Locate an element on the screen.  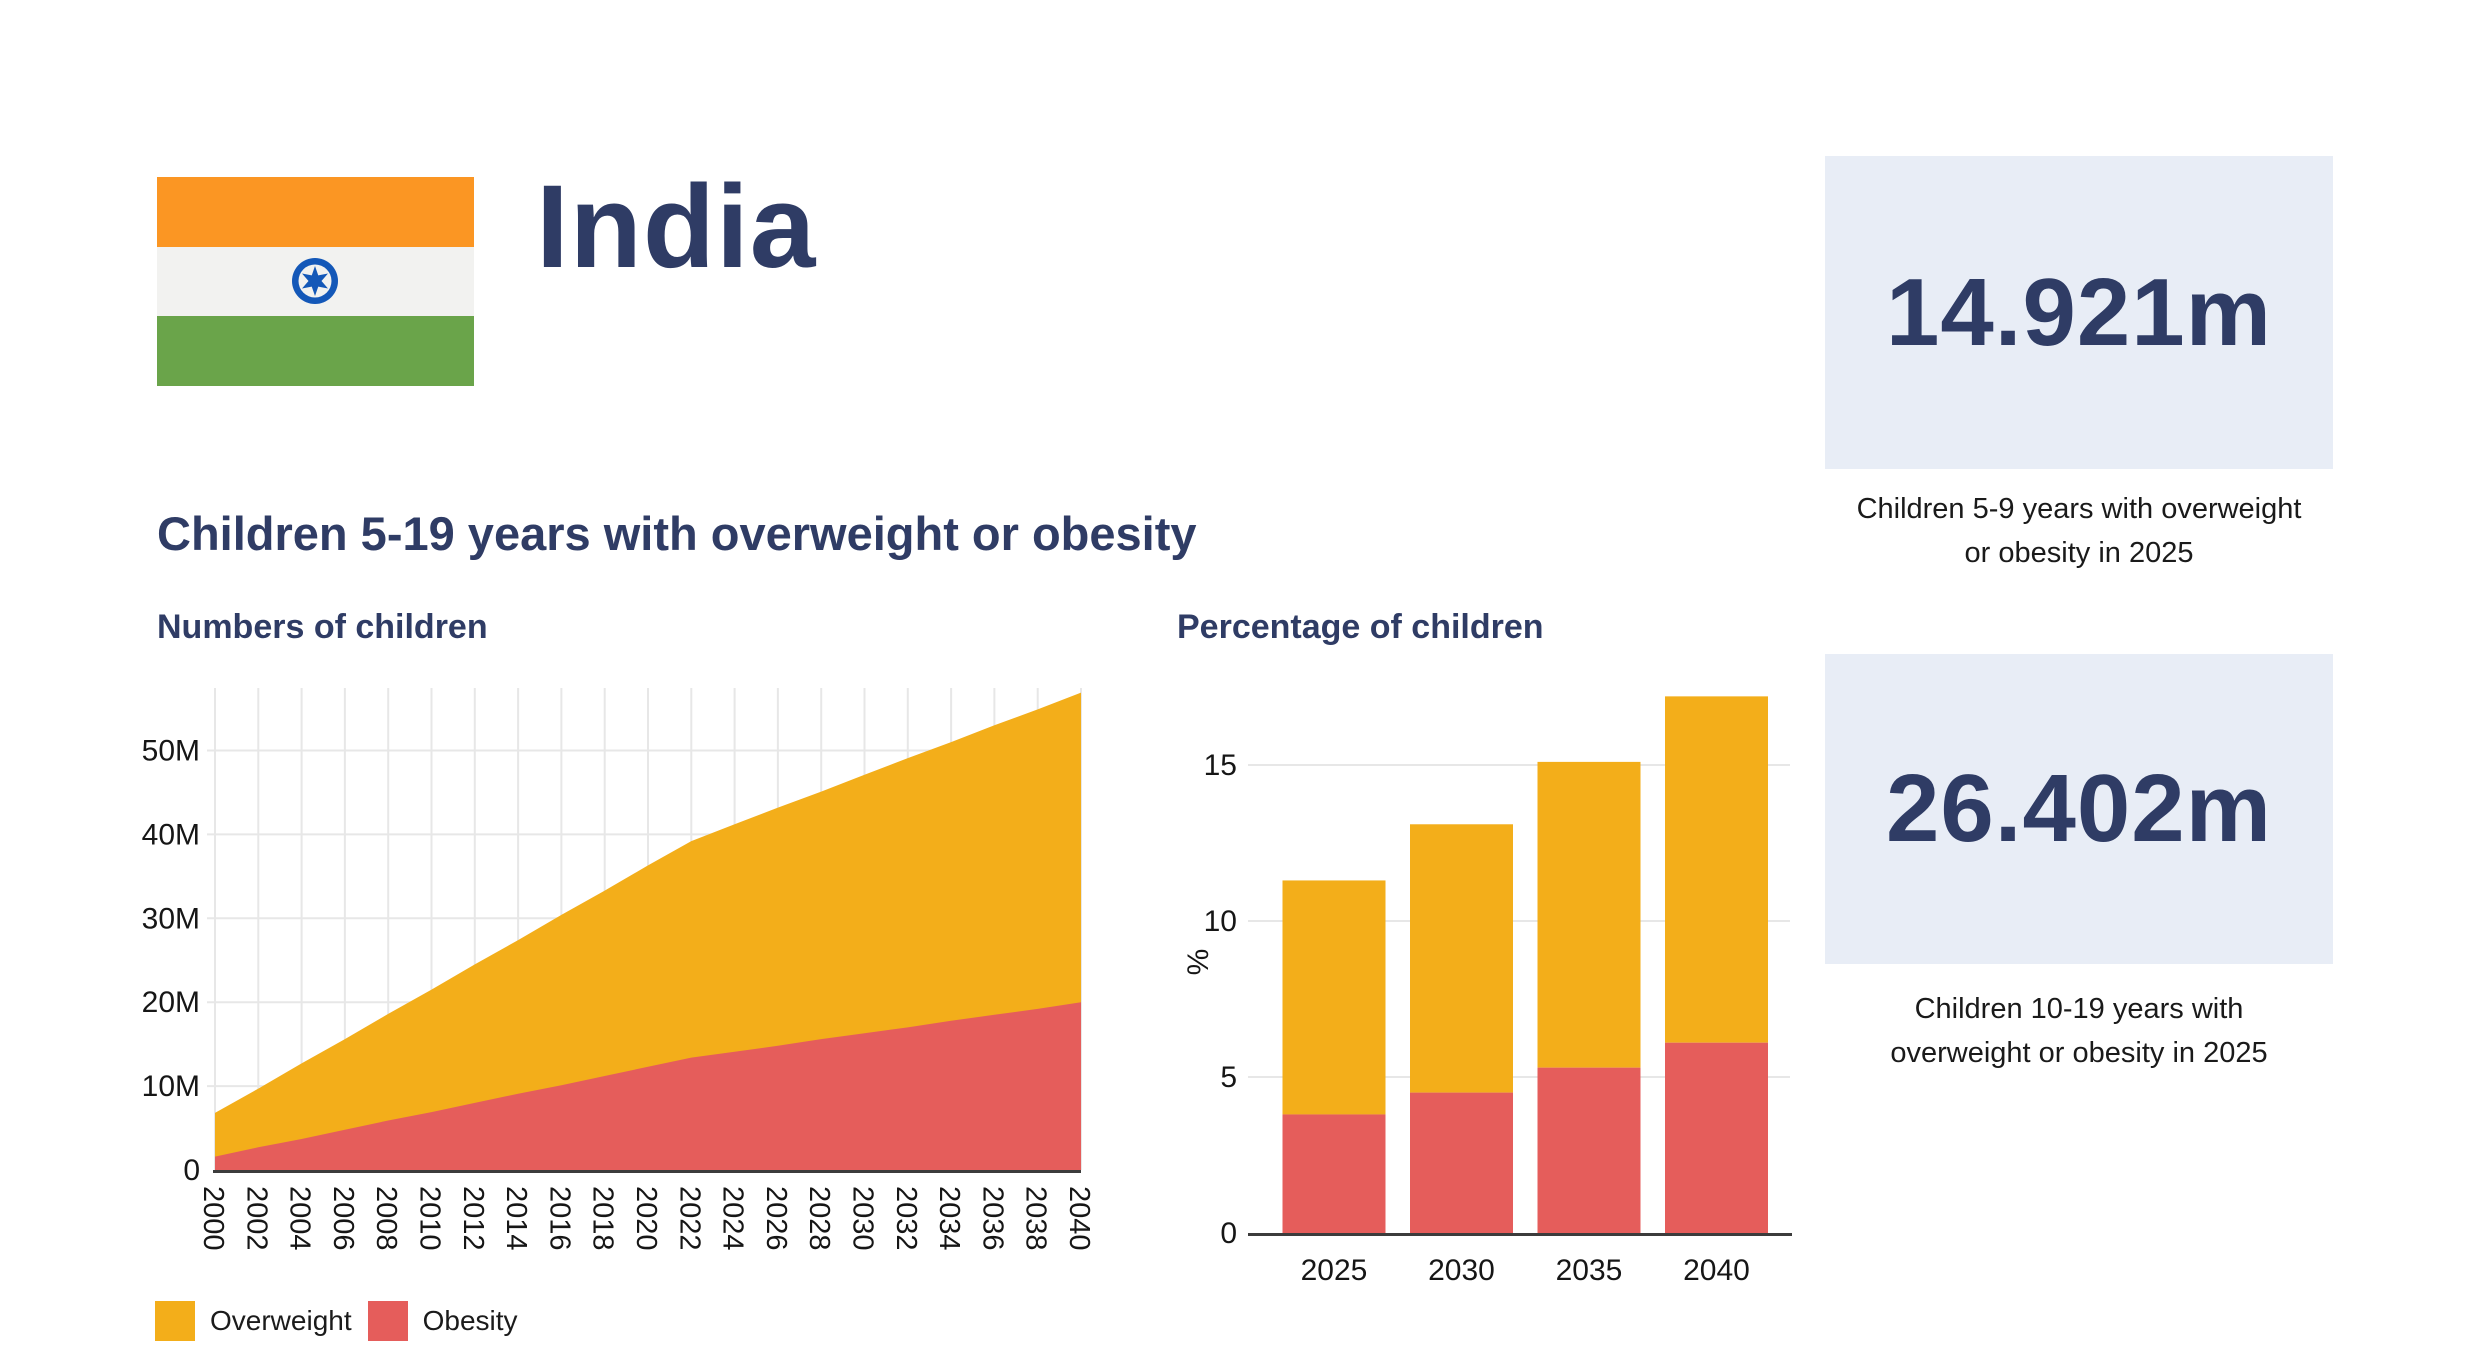
x-tick-label: 2014 is located at coordinates (516, 1218).